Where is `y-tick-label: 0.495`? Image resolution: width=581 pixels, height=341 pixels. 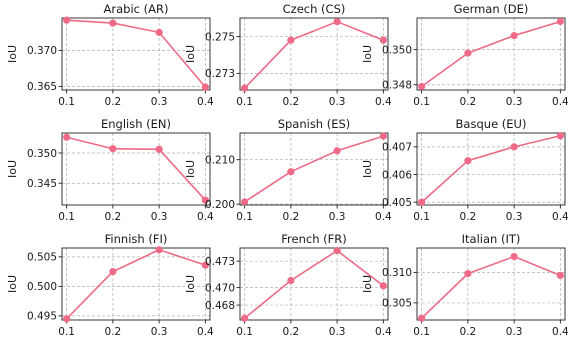 y-tick-label: 0.495 is located at coordinates (42, 317).